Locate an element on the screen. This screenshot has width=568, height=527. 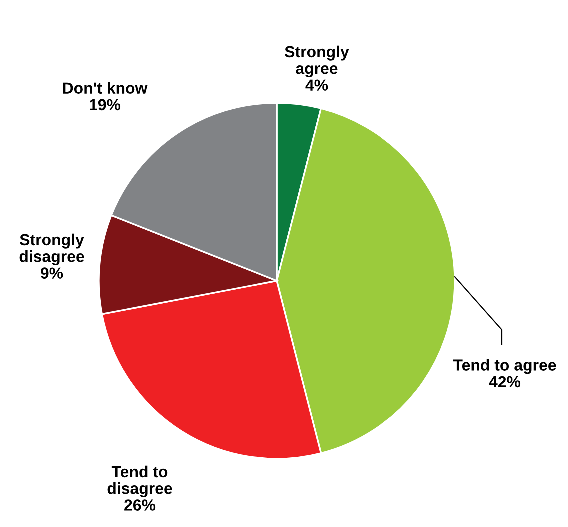
data-label: 9% is located at coordinates (52, 273).